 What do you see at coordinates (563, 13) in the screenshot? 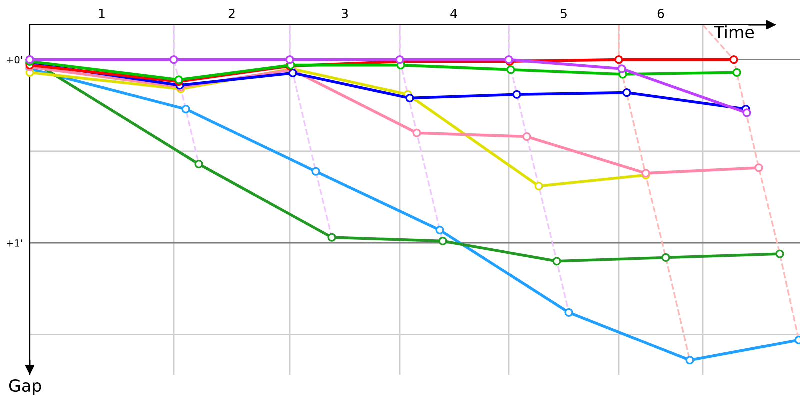
I see `x-tick-label: 5` at bounding box center [563, 13].